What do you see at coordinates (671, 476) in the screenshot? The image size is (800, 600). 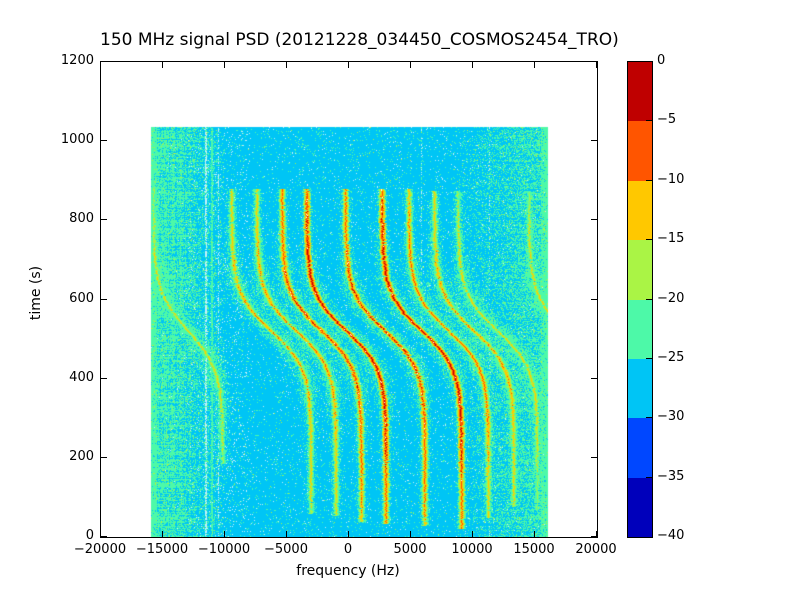 I see `colorbar-tick-label: −35` at bounding box center [671, 476].